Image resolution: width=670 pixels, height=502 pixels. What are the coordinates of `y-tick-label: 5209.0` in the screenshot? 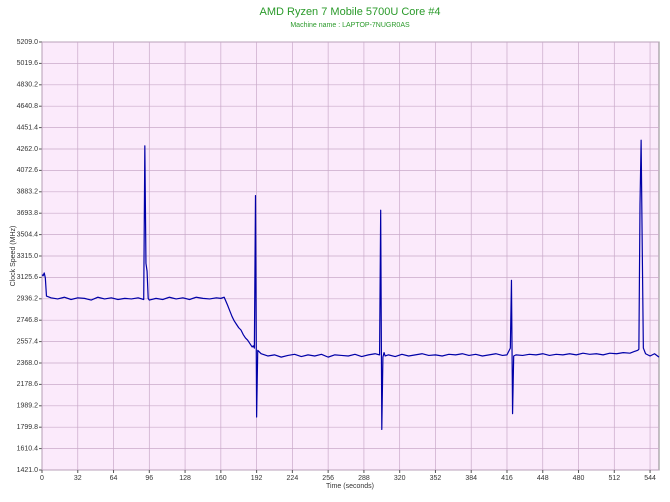 It's located at (28, 42).